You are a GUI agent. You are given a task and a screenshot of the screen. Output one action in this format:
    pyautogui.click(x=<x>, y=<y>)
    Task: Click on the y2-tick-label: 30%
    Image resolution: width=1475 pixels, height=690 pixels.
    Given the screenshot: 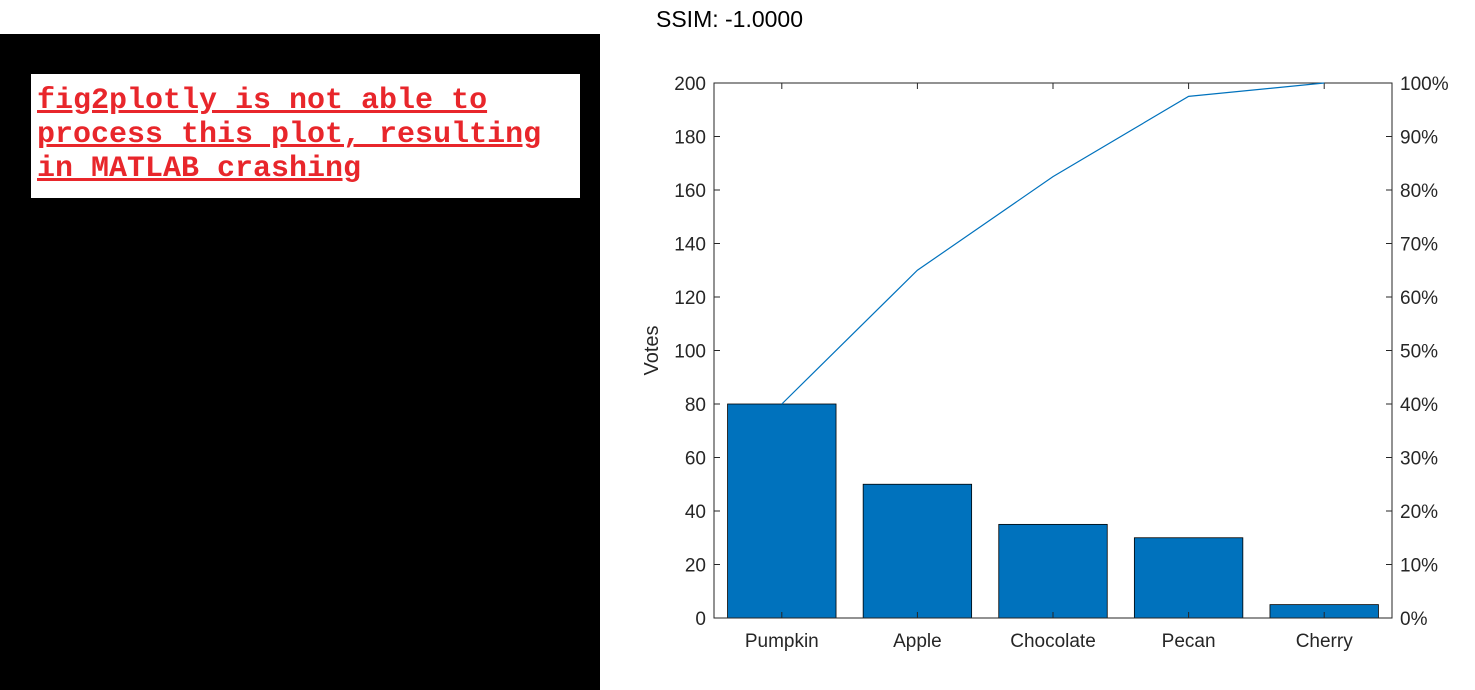 What is the action you would take?
    pyautogui.click(x=1419, y=459)
    